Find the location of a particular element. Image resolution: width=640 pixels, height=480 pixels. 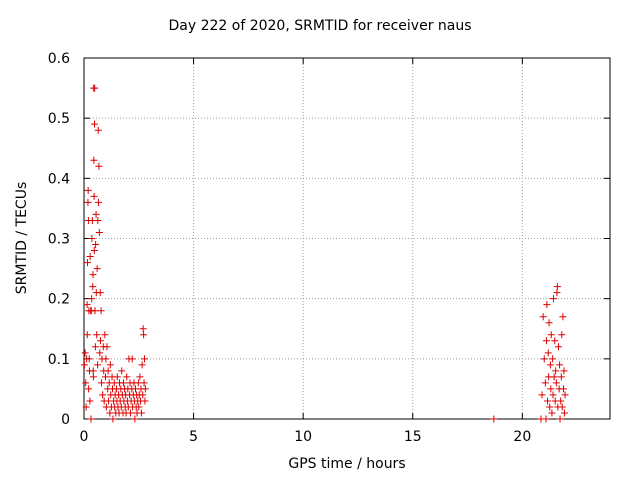

y-tick-label: 0.1 is located at coordinates (59, 360).